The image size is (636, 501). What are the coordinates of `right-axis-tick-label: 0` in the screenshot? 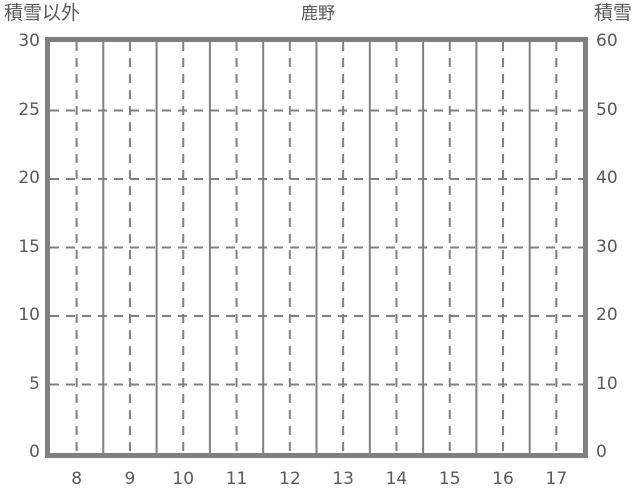 It's located at (601, 452).